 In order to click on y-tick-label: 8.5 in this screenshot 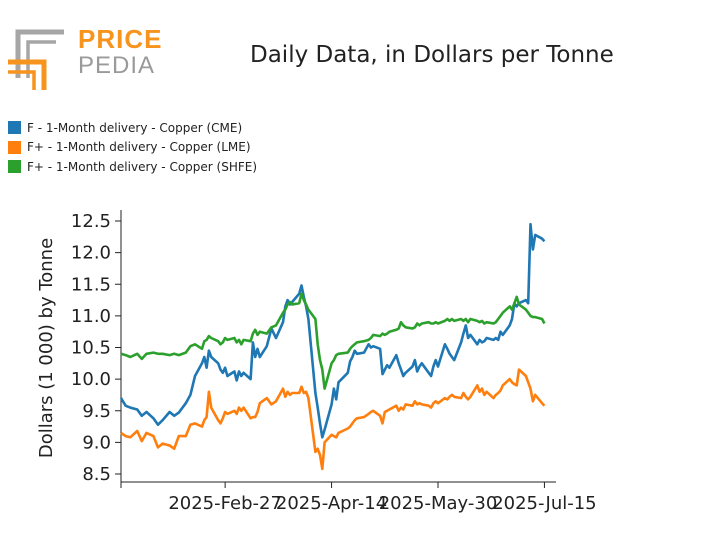, I will do `click(96, 474)`.